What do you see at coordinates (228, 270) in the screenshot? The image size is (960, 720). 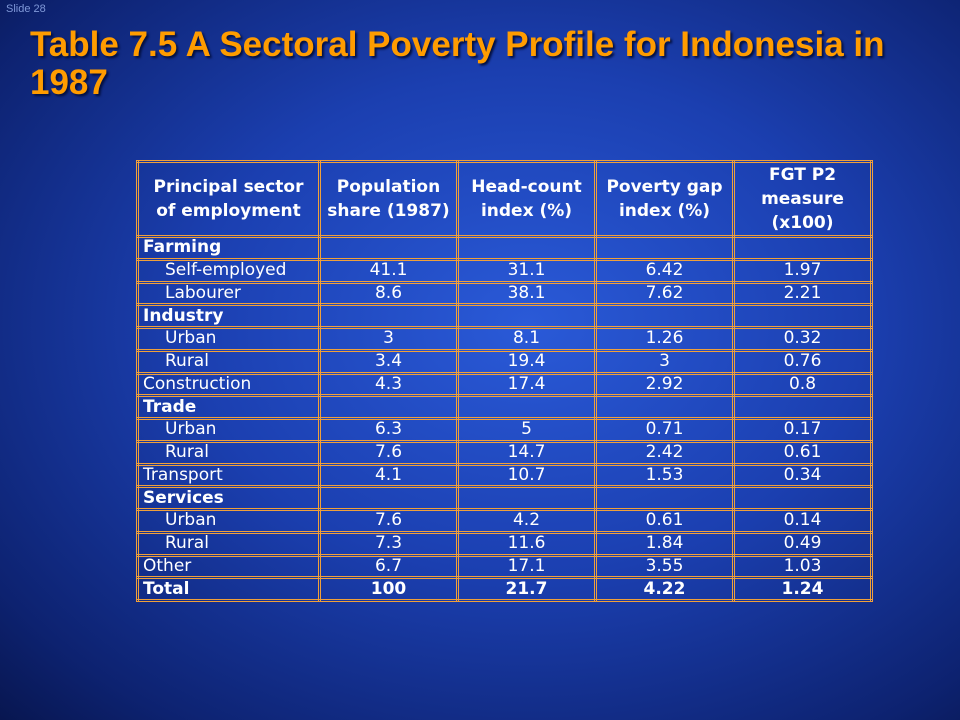 I see `row-label: Self-employed` at bounding box center [228, 270].